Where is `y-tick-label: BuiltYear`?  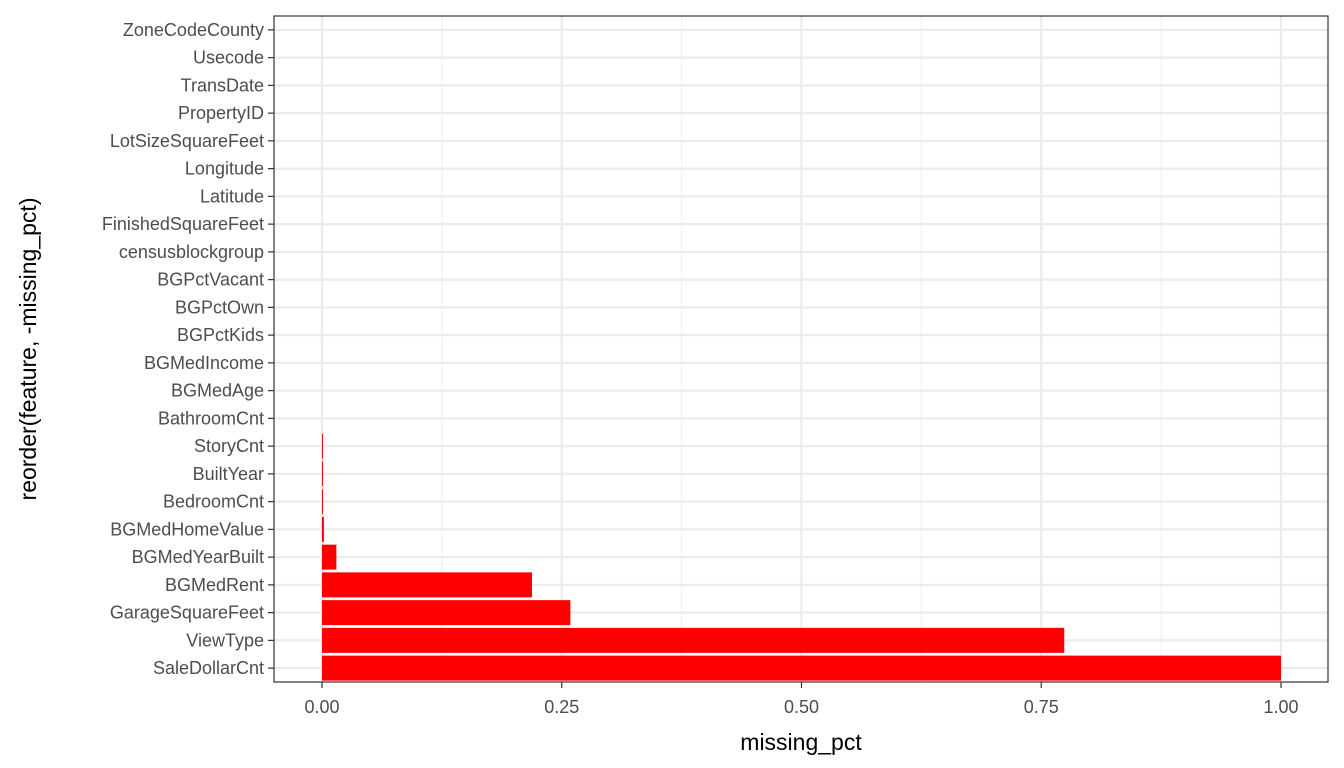 y-tick-label: BuiltYear is located at coordinates (228, 474).